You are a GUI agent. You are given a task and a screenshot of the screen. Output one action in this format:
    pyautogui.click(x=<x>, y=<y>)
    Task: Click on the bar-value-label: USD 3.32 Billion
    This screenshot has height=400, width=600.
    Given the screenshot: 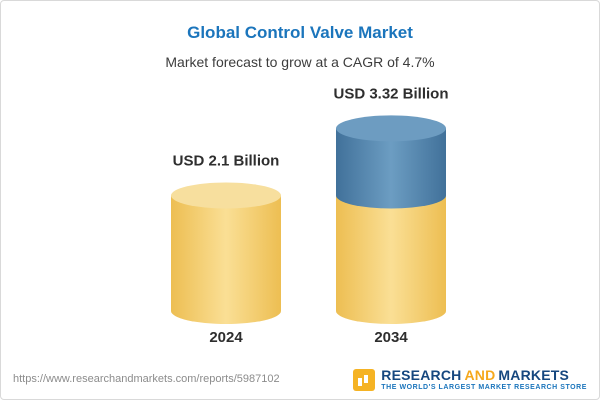 What is the action you would take?
    pyautogui.click(x=390, y=93)
    